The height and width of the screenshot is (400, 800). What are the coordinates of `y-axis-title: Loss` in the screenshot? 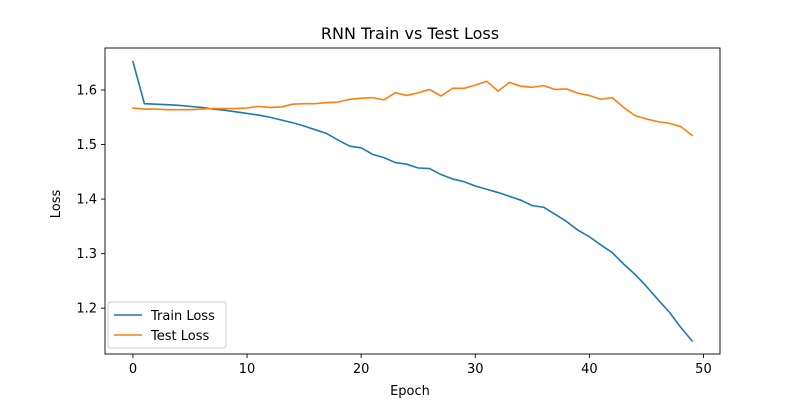 It's located at (56, 204).